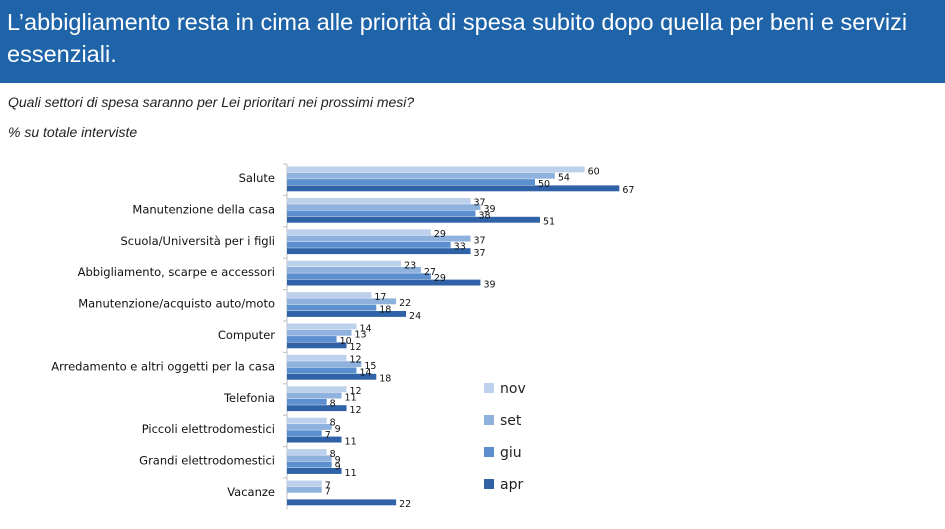 This screenshot has height=529, width=945. What do you see at coordinates (549, 222) in the screenshot?
I see `data-label-apr: 51` at bounding box center [549, 222].